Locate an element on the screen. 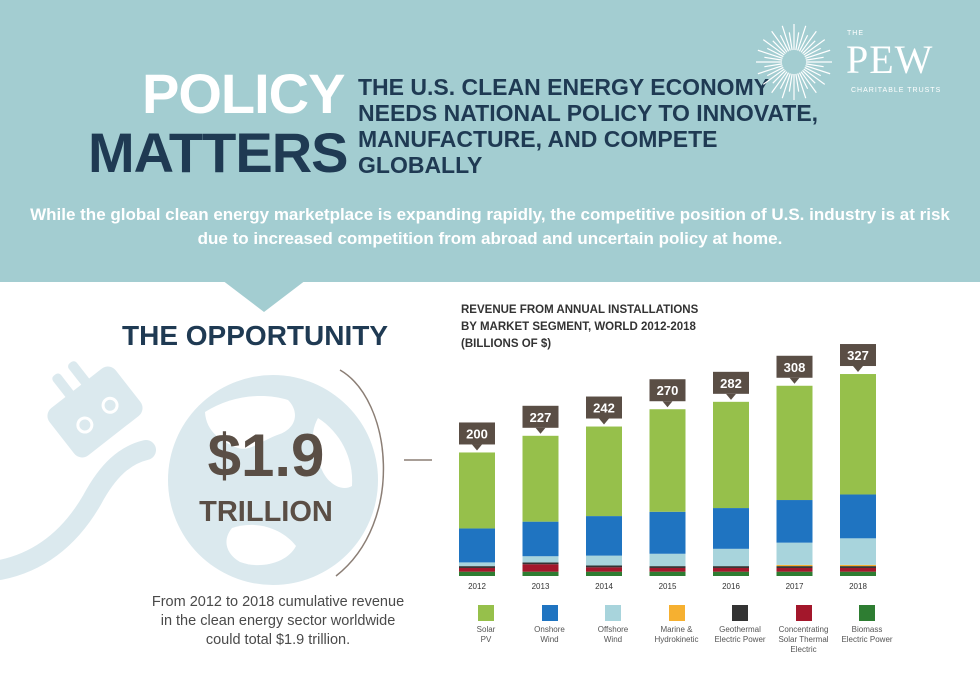 This screenshot has width=980, height=685. legend-label: Hydrokinetic is located at coordinates (676, 639).